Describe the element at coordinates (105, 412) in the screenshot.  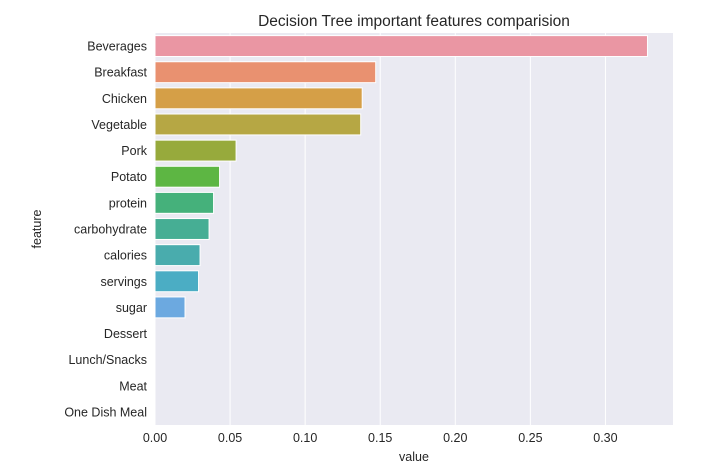
I see `y-tick-label: One Dish Meal` at that location.